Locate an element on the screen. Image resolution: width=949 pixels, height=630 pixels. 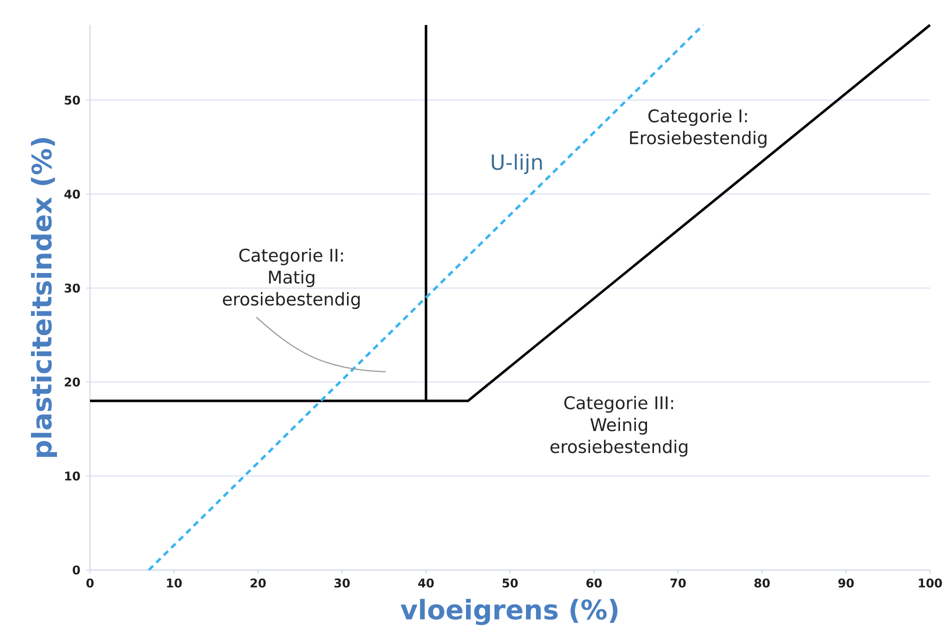
x-tick-label: 70 is located at coordinates (678, 583).